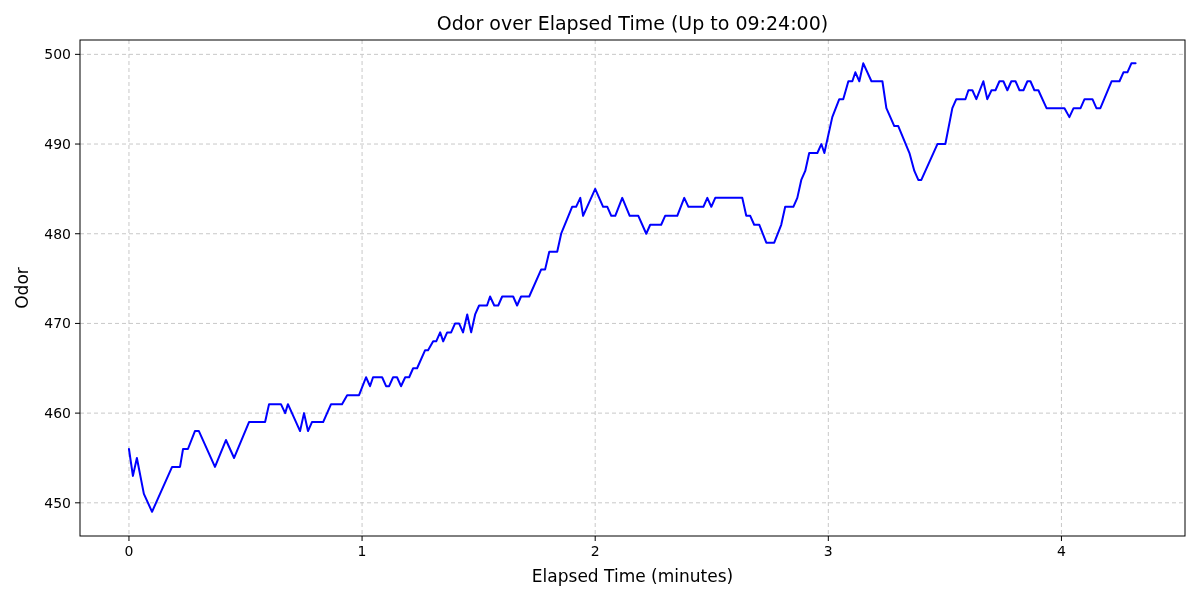 The image size is (1200, 600). Describe the element at coordinates (57, 502) in the screenshot. I see `y-tick-label: 450` at that location.